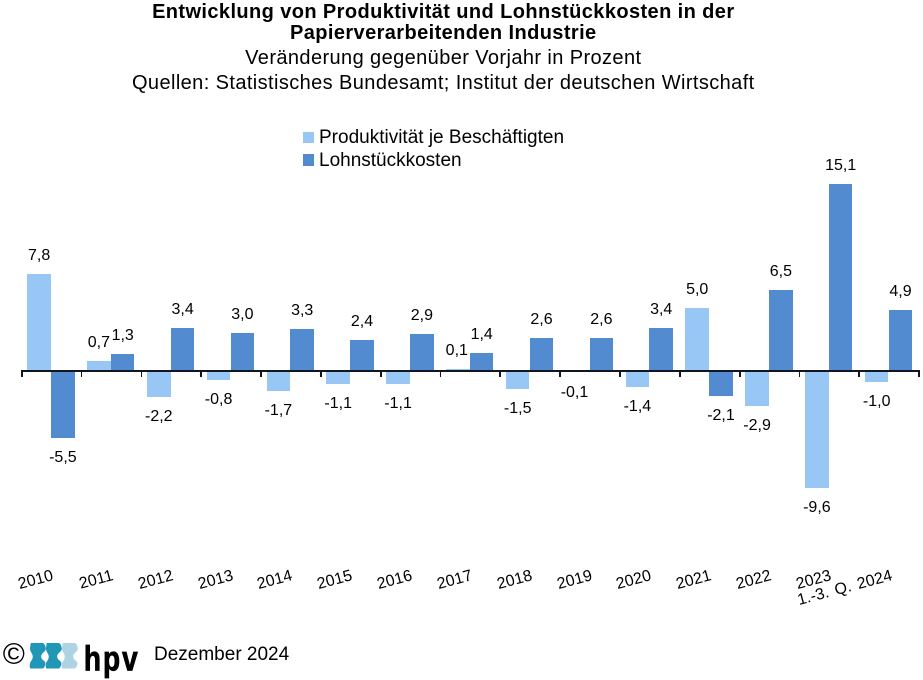 Image resolution: width=923 pixels, height=680 pixels. What do you see at coordinates (112, 658) in the screenshot?
I see `svg-text: hpv` at bounding box center [112, 658].